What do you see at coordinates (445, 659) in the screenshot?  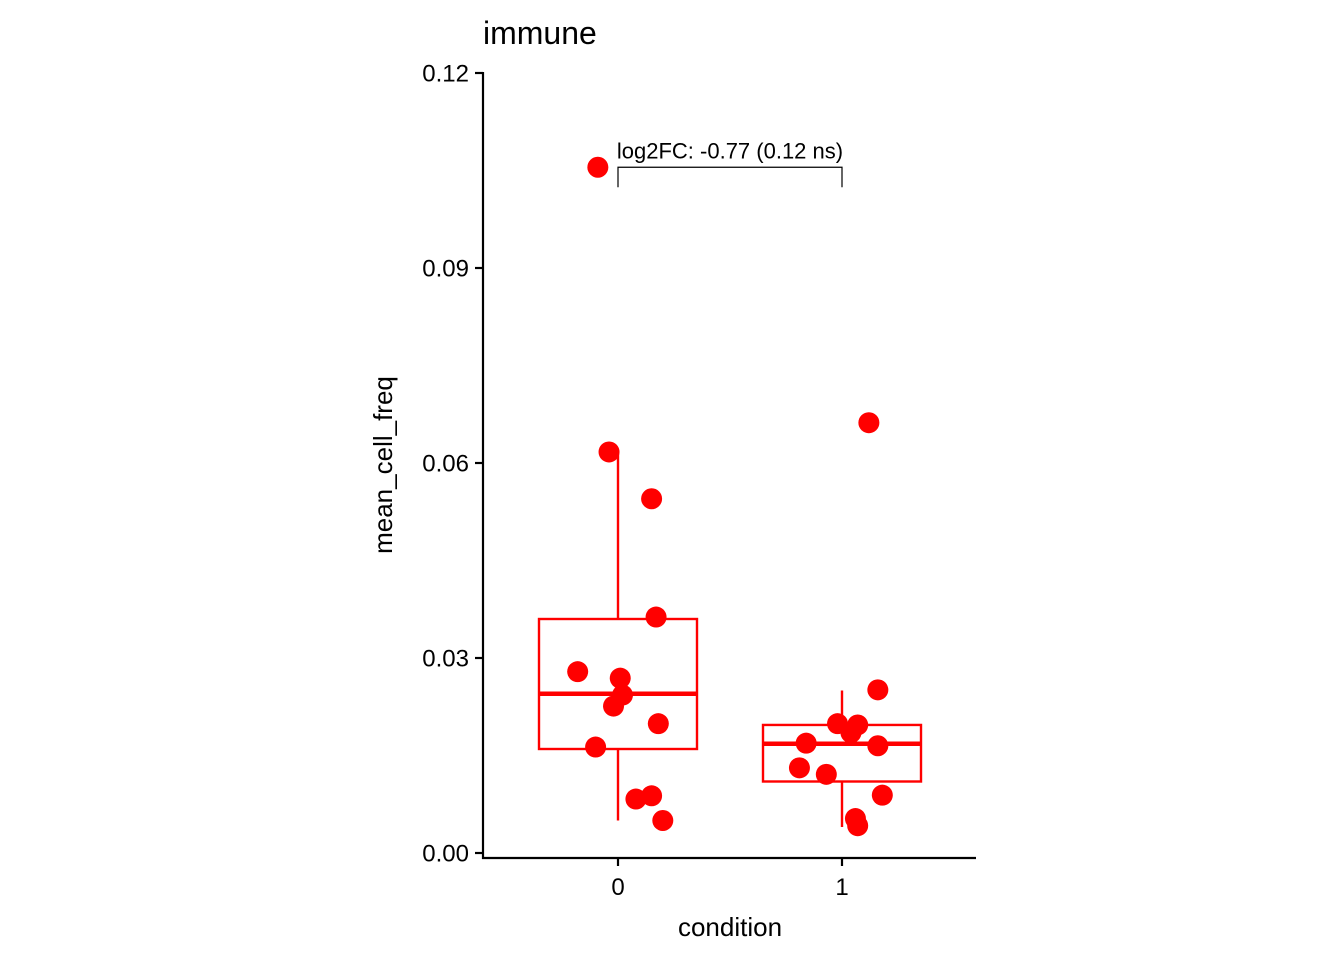 I see `y-tick-label: 0.03` at bounding box center [445, 659].